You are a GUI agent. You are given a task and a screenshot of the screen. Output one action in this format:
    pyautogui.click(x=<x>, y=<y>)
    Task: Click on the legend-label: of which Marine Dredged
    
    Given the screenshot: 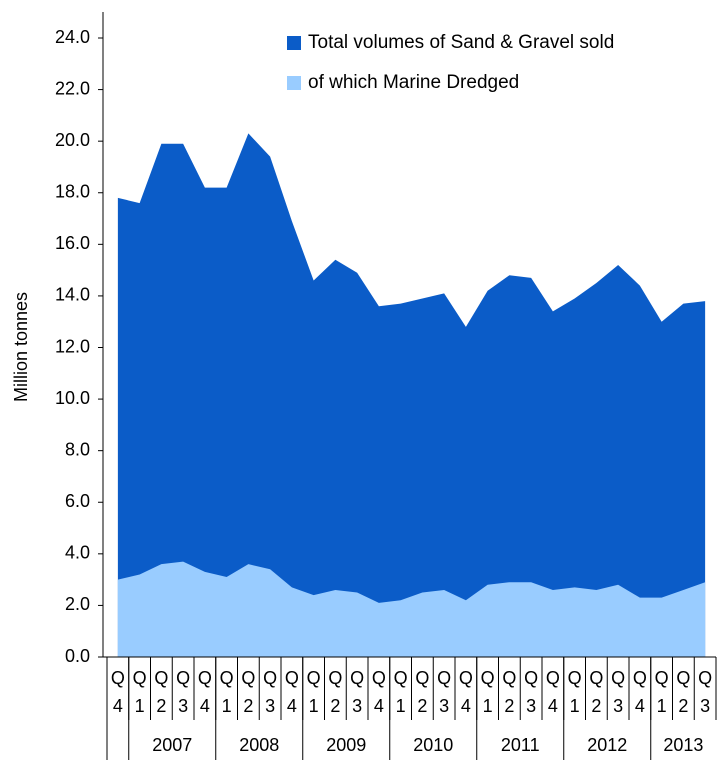 What is the action you would take?
    pyautogui.click(x=413, y=82)
    